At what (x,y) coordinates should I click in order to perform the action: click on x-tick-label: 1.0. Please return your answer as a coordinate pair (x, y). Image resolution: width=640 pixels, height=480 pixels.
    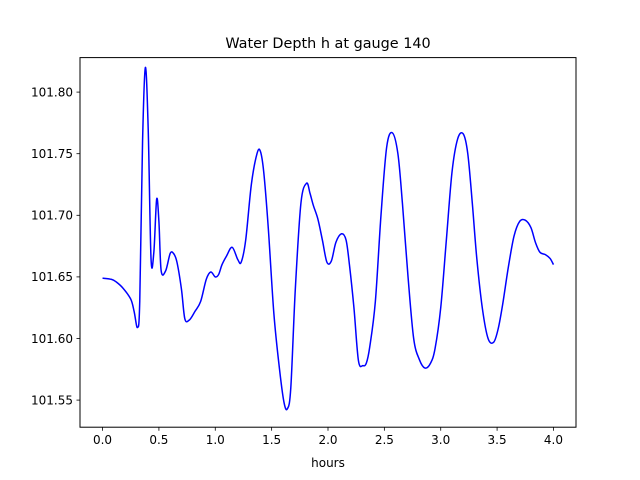
    Looking at the image, I should click on (215, 440).